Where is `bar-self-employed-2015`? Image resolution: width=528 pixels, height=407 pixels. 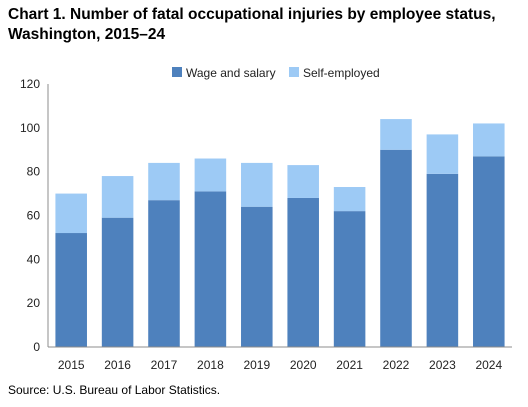
bar-self-employed-2015 is located at coordinates (71, 213).